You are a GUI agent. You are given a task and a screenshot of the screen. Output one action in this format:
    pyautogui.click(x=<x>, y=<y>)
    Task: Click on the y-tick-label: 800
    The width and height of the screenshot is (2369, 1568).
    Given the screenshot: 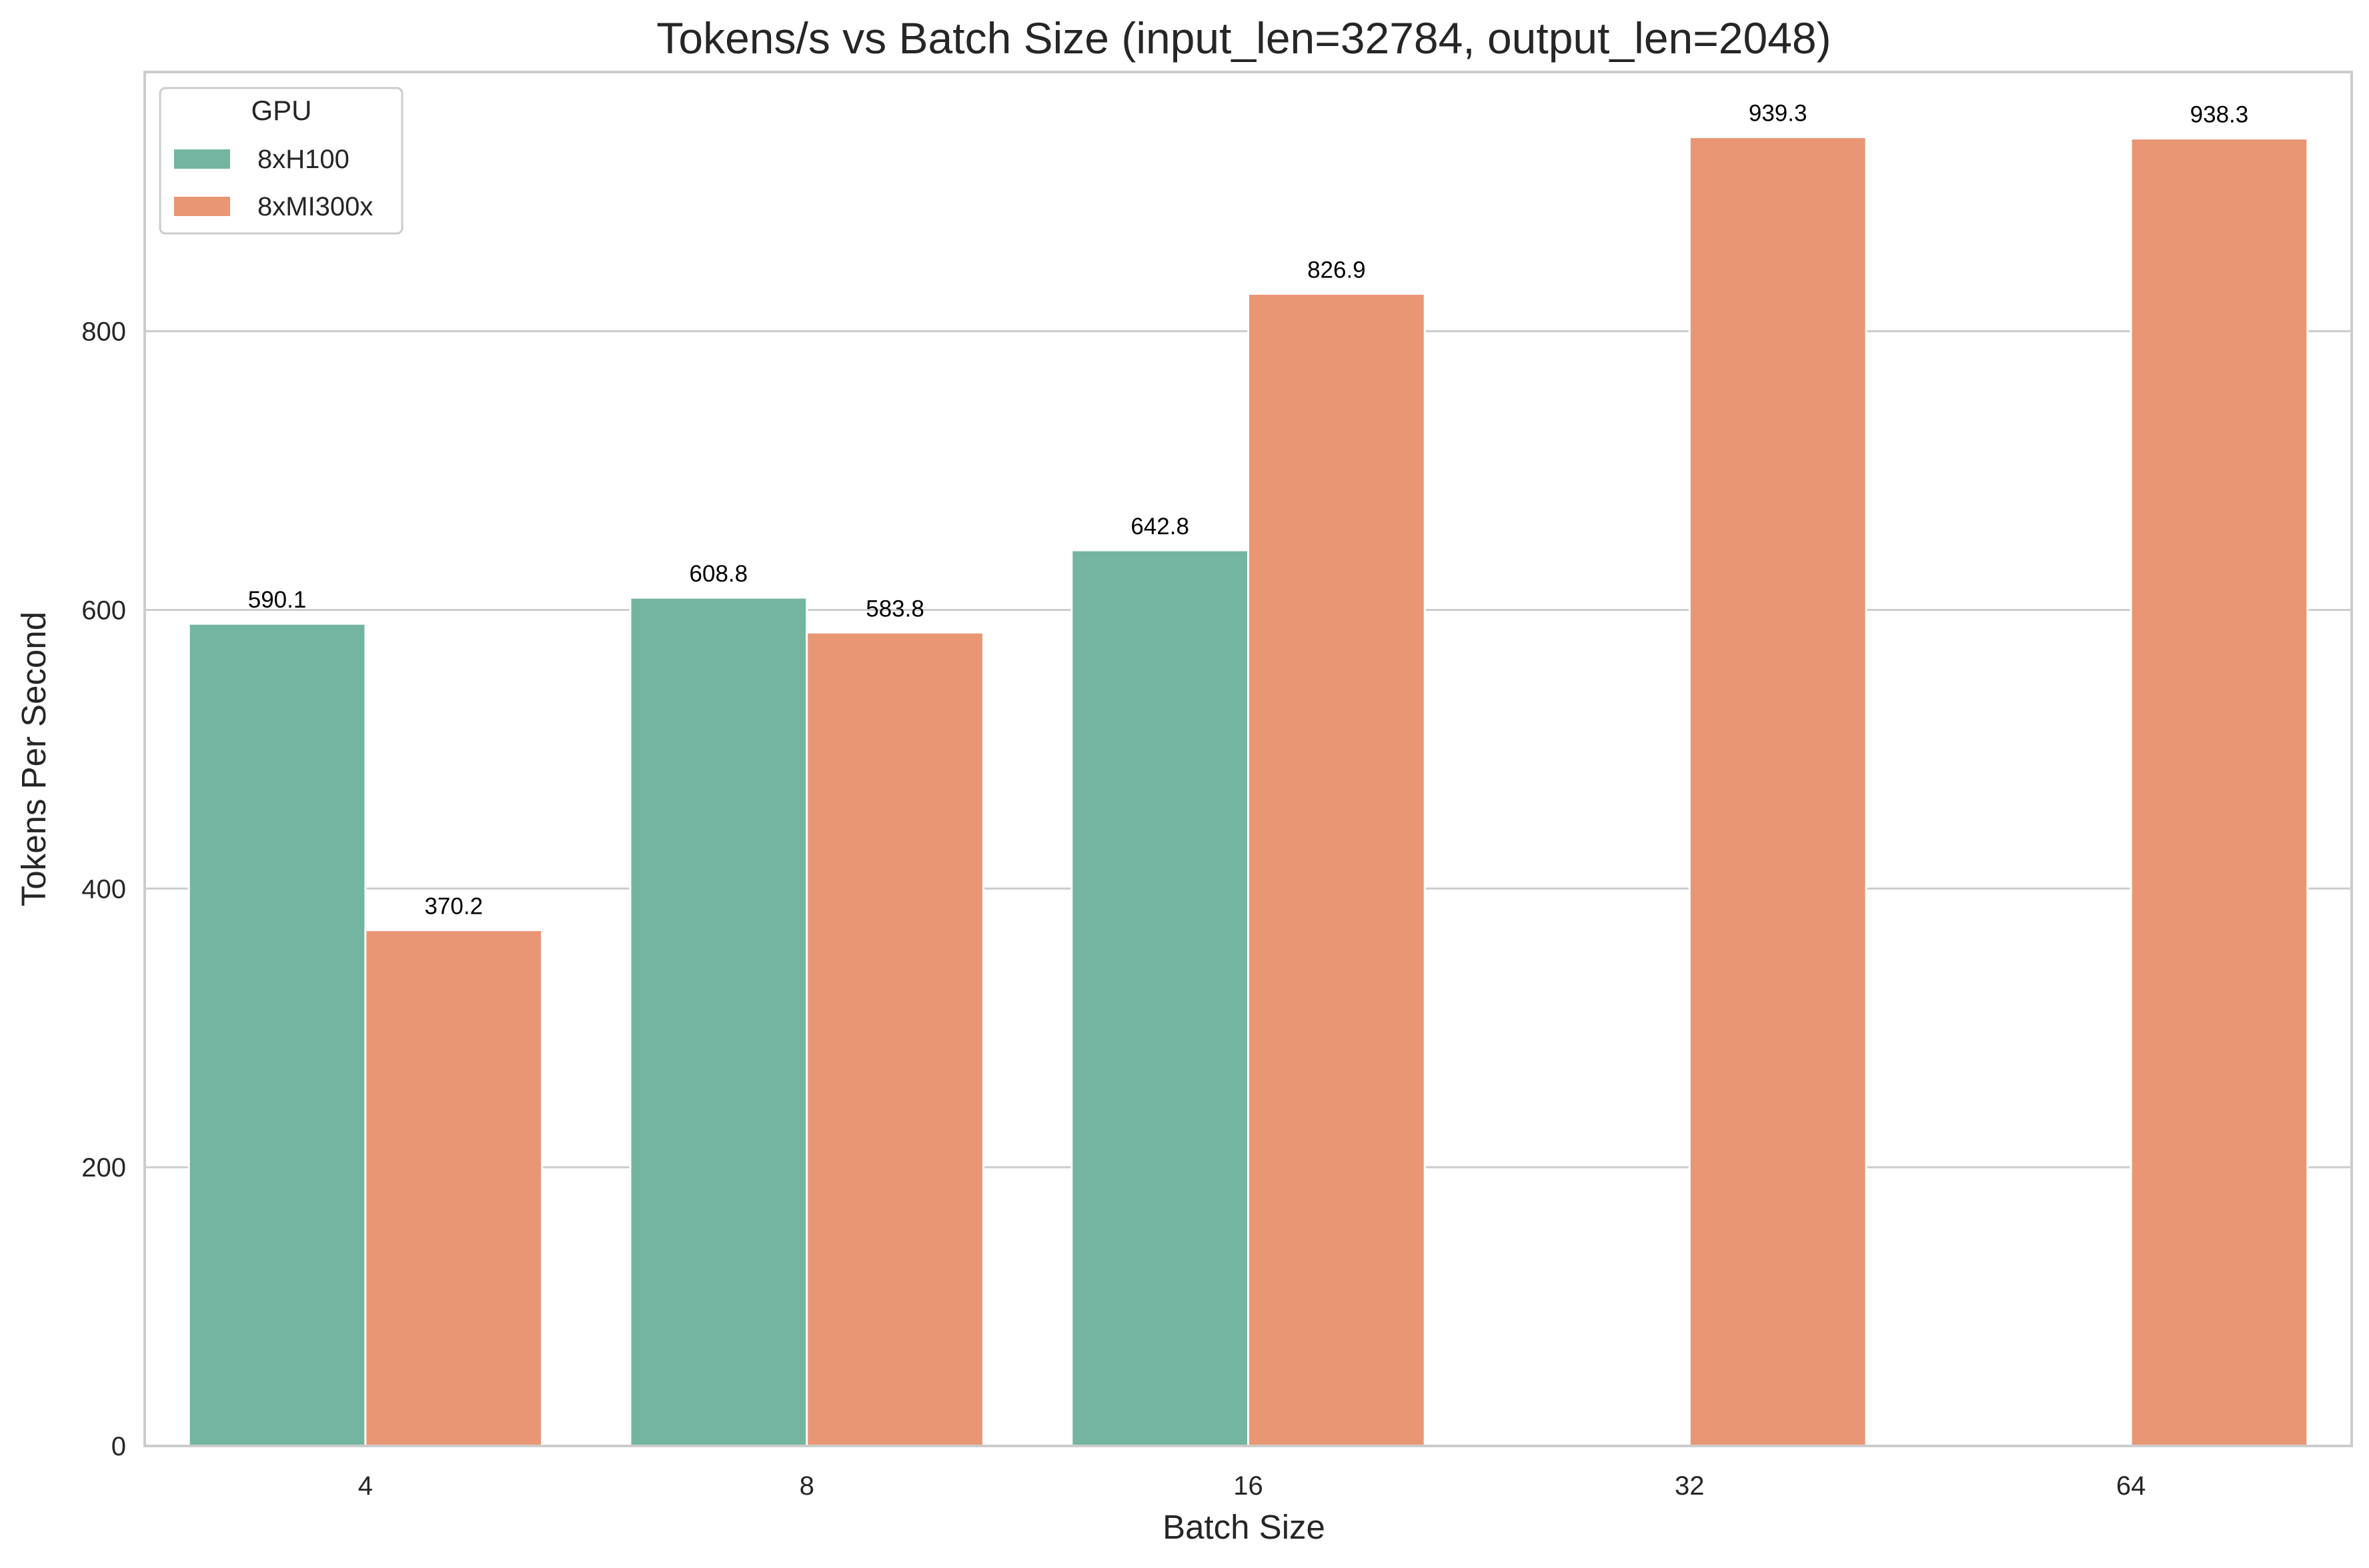 What is the action you would take?
    pyautogui.click(x=103, y=332)
    